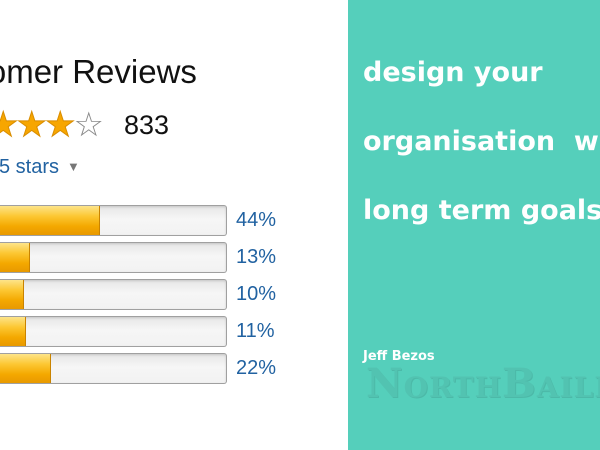 The width and height of the screenshot is (600, 450). Describe the element at coordinates (483, 383) in the screenshot. I see `watermark-logo: NorthBailey` at that location.